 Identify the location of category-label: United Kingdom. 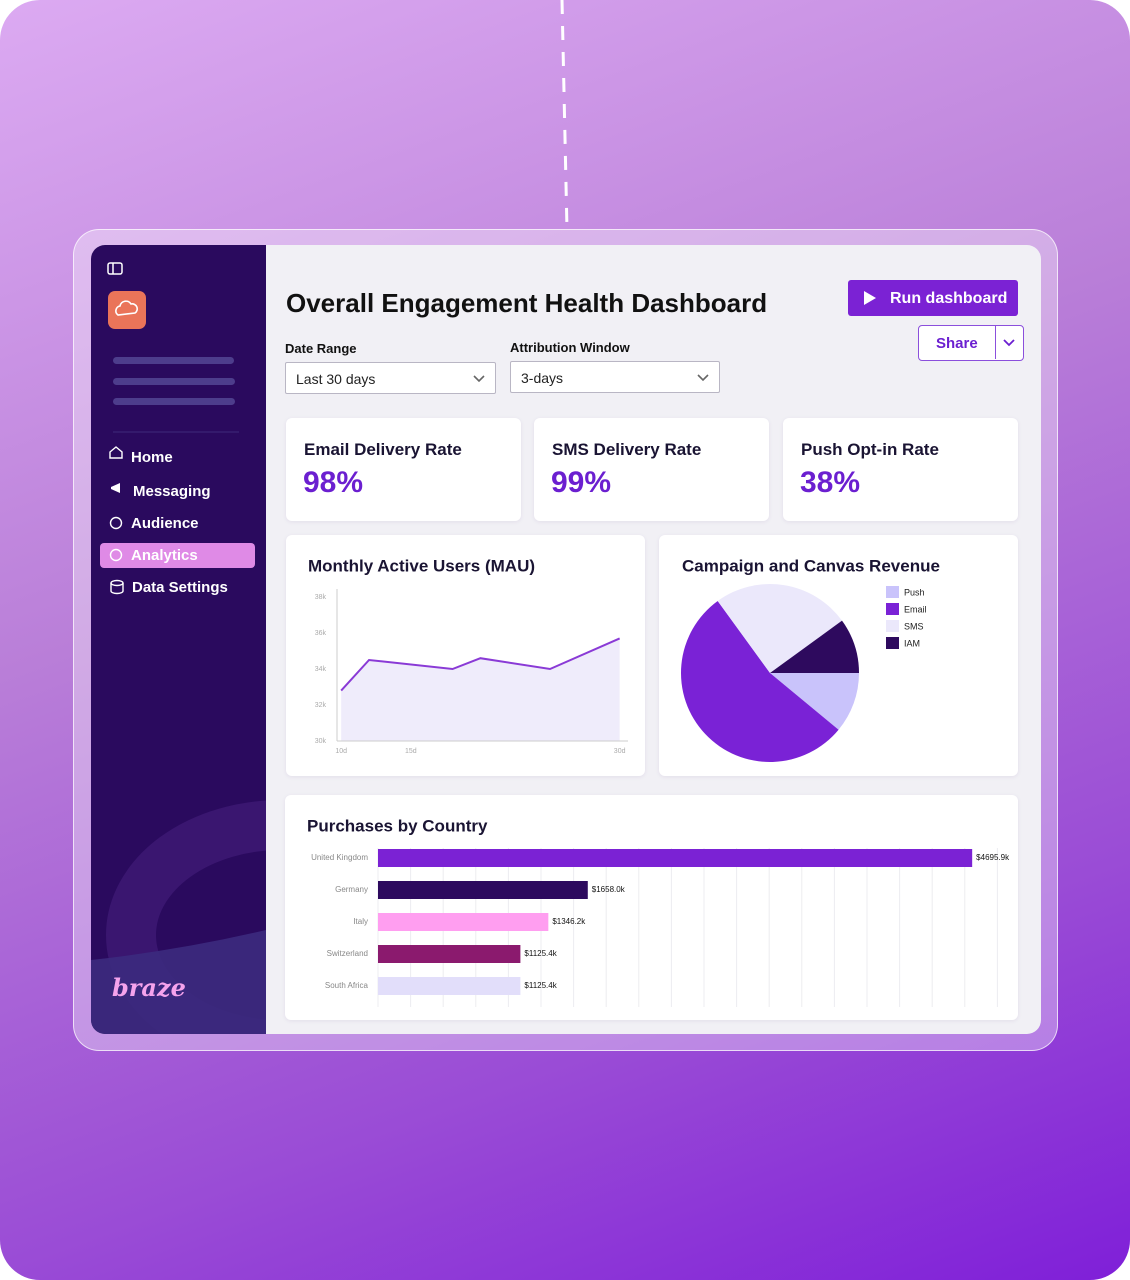
(339, 857).